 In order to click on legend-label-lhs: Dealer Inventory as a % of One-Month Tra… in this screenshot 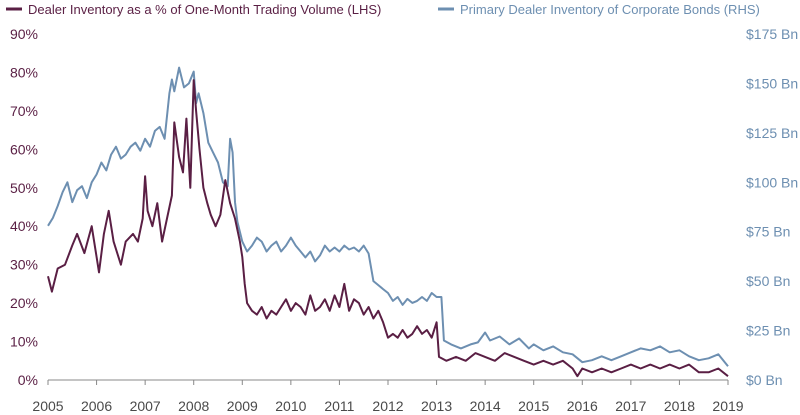, I will do `click(204, 9)`.